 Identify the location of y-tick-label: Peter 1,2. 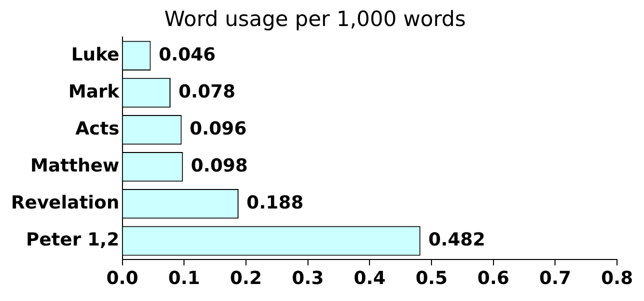
(73, 240).